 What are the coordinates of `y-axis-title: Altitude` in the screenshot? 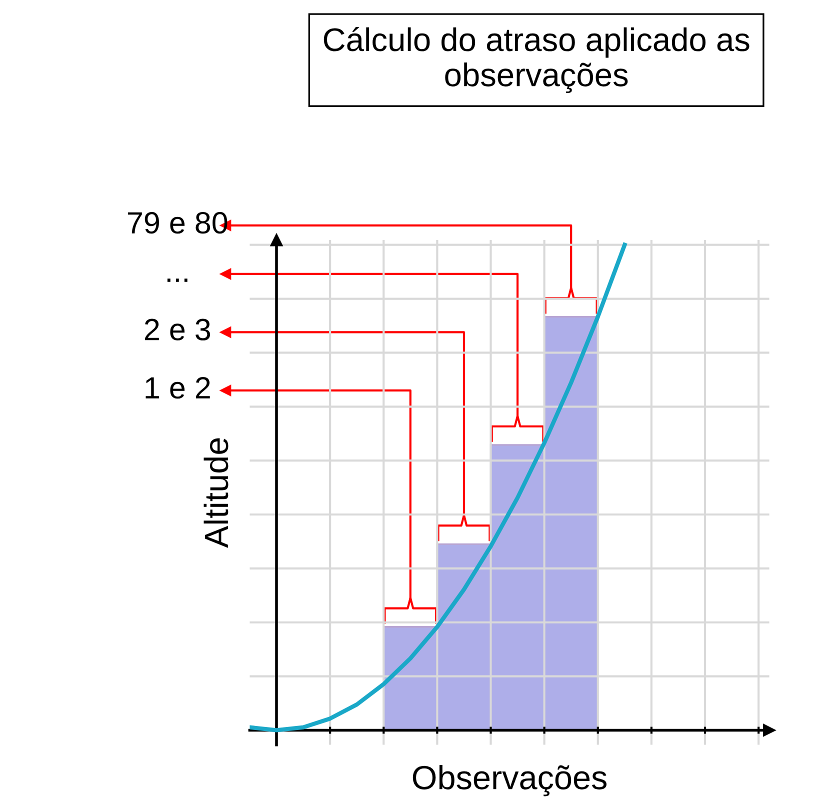 It's located at (216, 493).